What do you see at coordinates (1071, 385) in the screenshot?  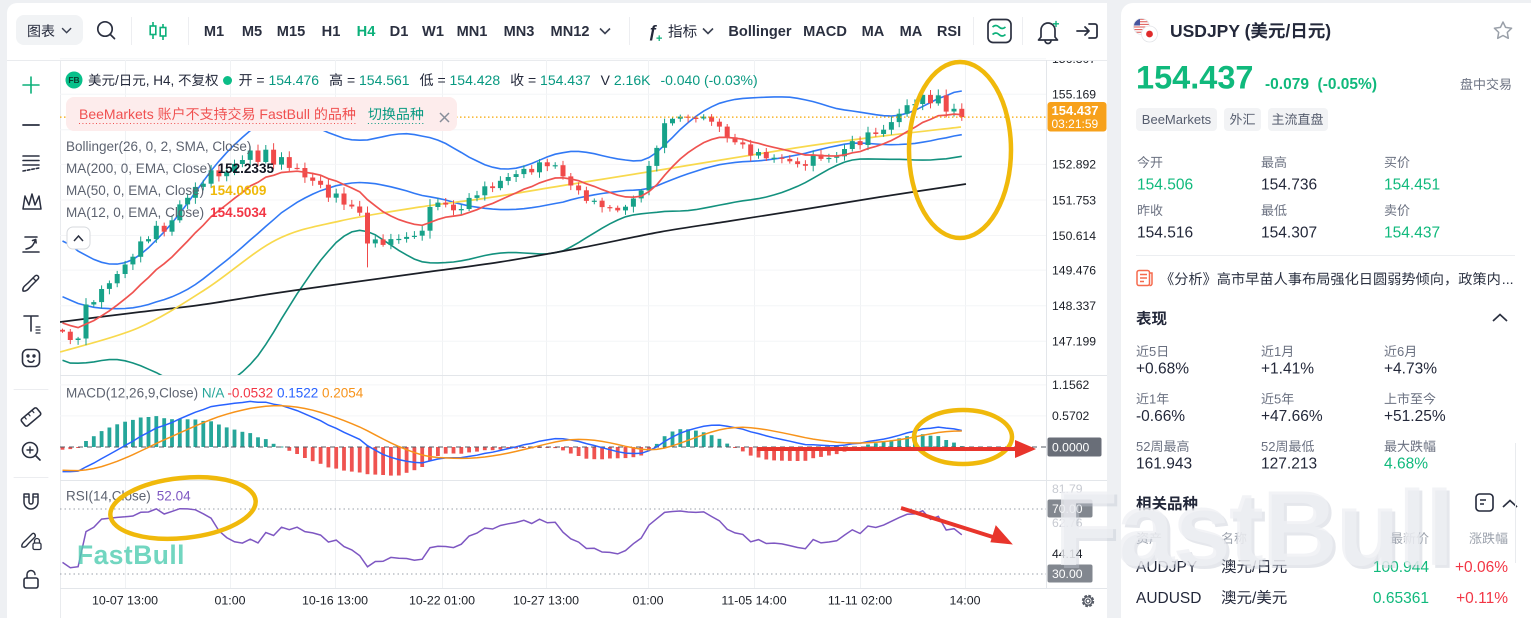 I see `svg-text: 1.1562` at bounding box center [1071, 385].